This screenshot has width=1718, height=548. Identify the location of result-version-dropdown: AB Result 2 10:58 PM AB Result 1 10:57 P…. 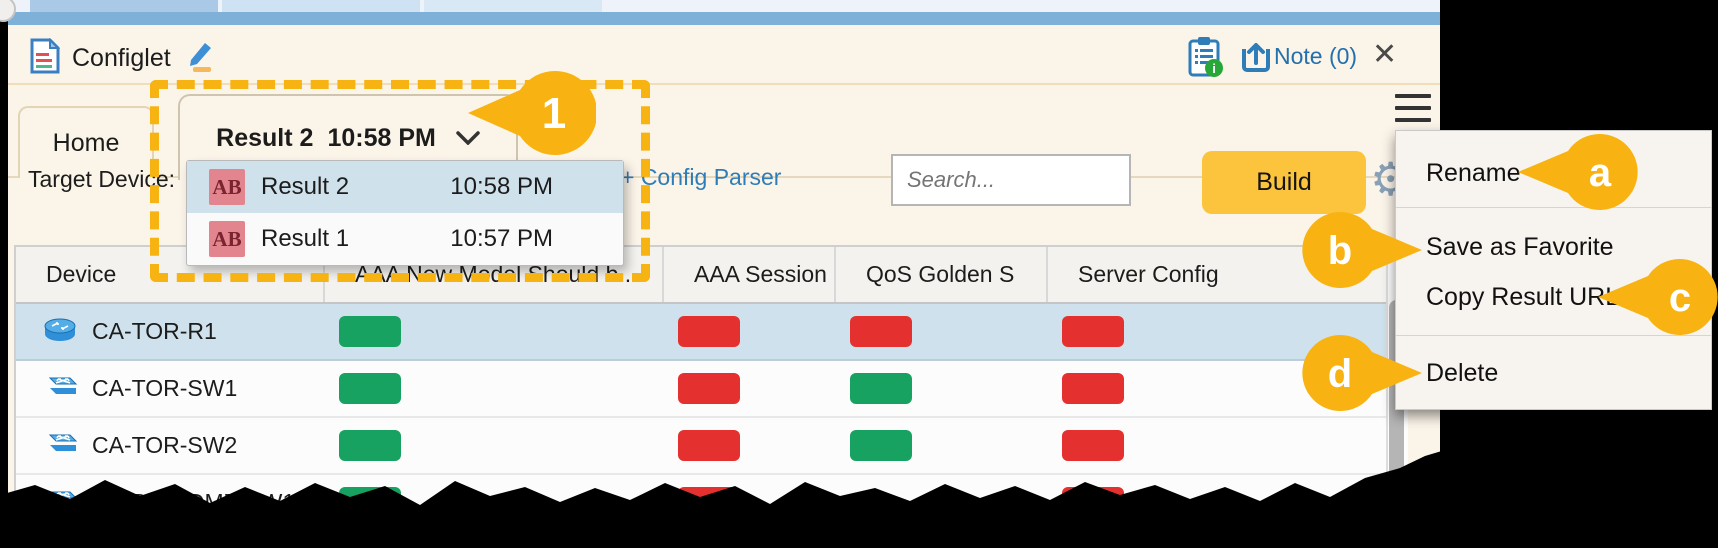
(405, 213).